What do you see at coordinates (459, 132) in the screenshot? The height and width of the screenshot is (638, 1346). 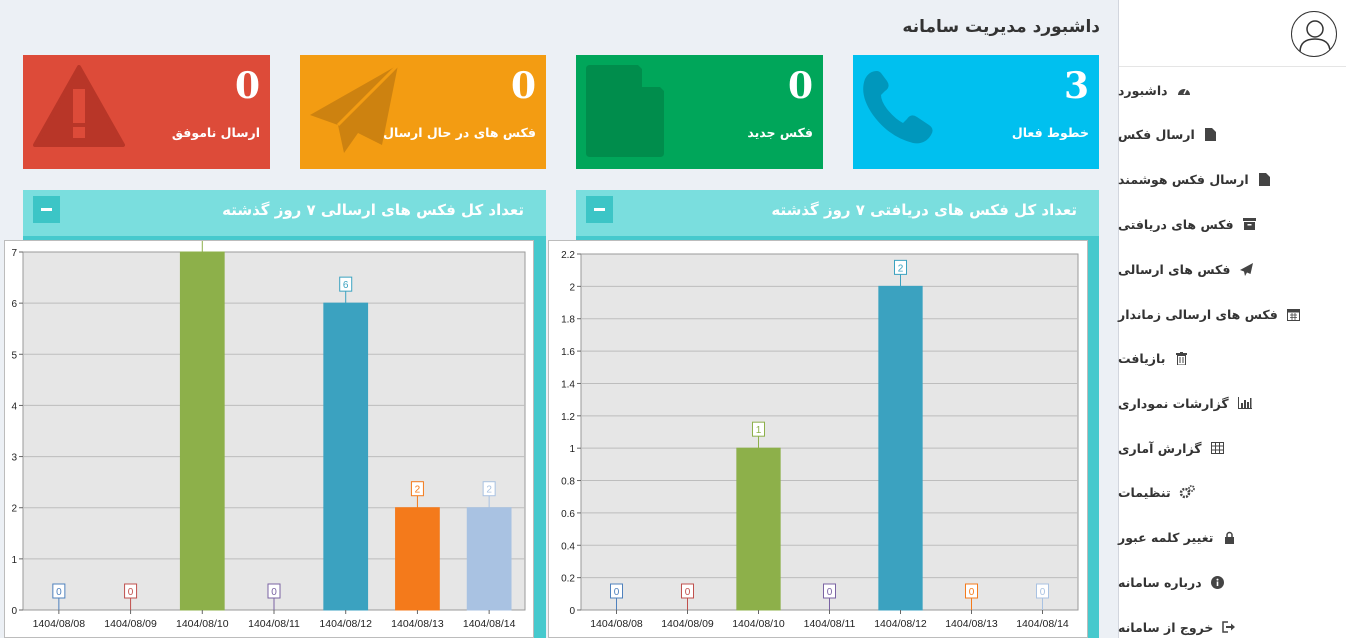 I see `stat-label: فکس های در حال ارسال` at bounding box center [459, 132].